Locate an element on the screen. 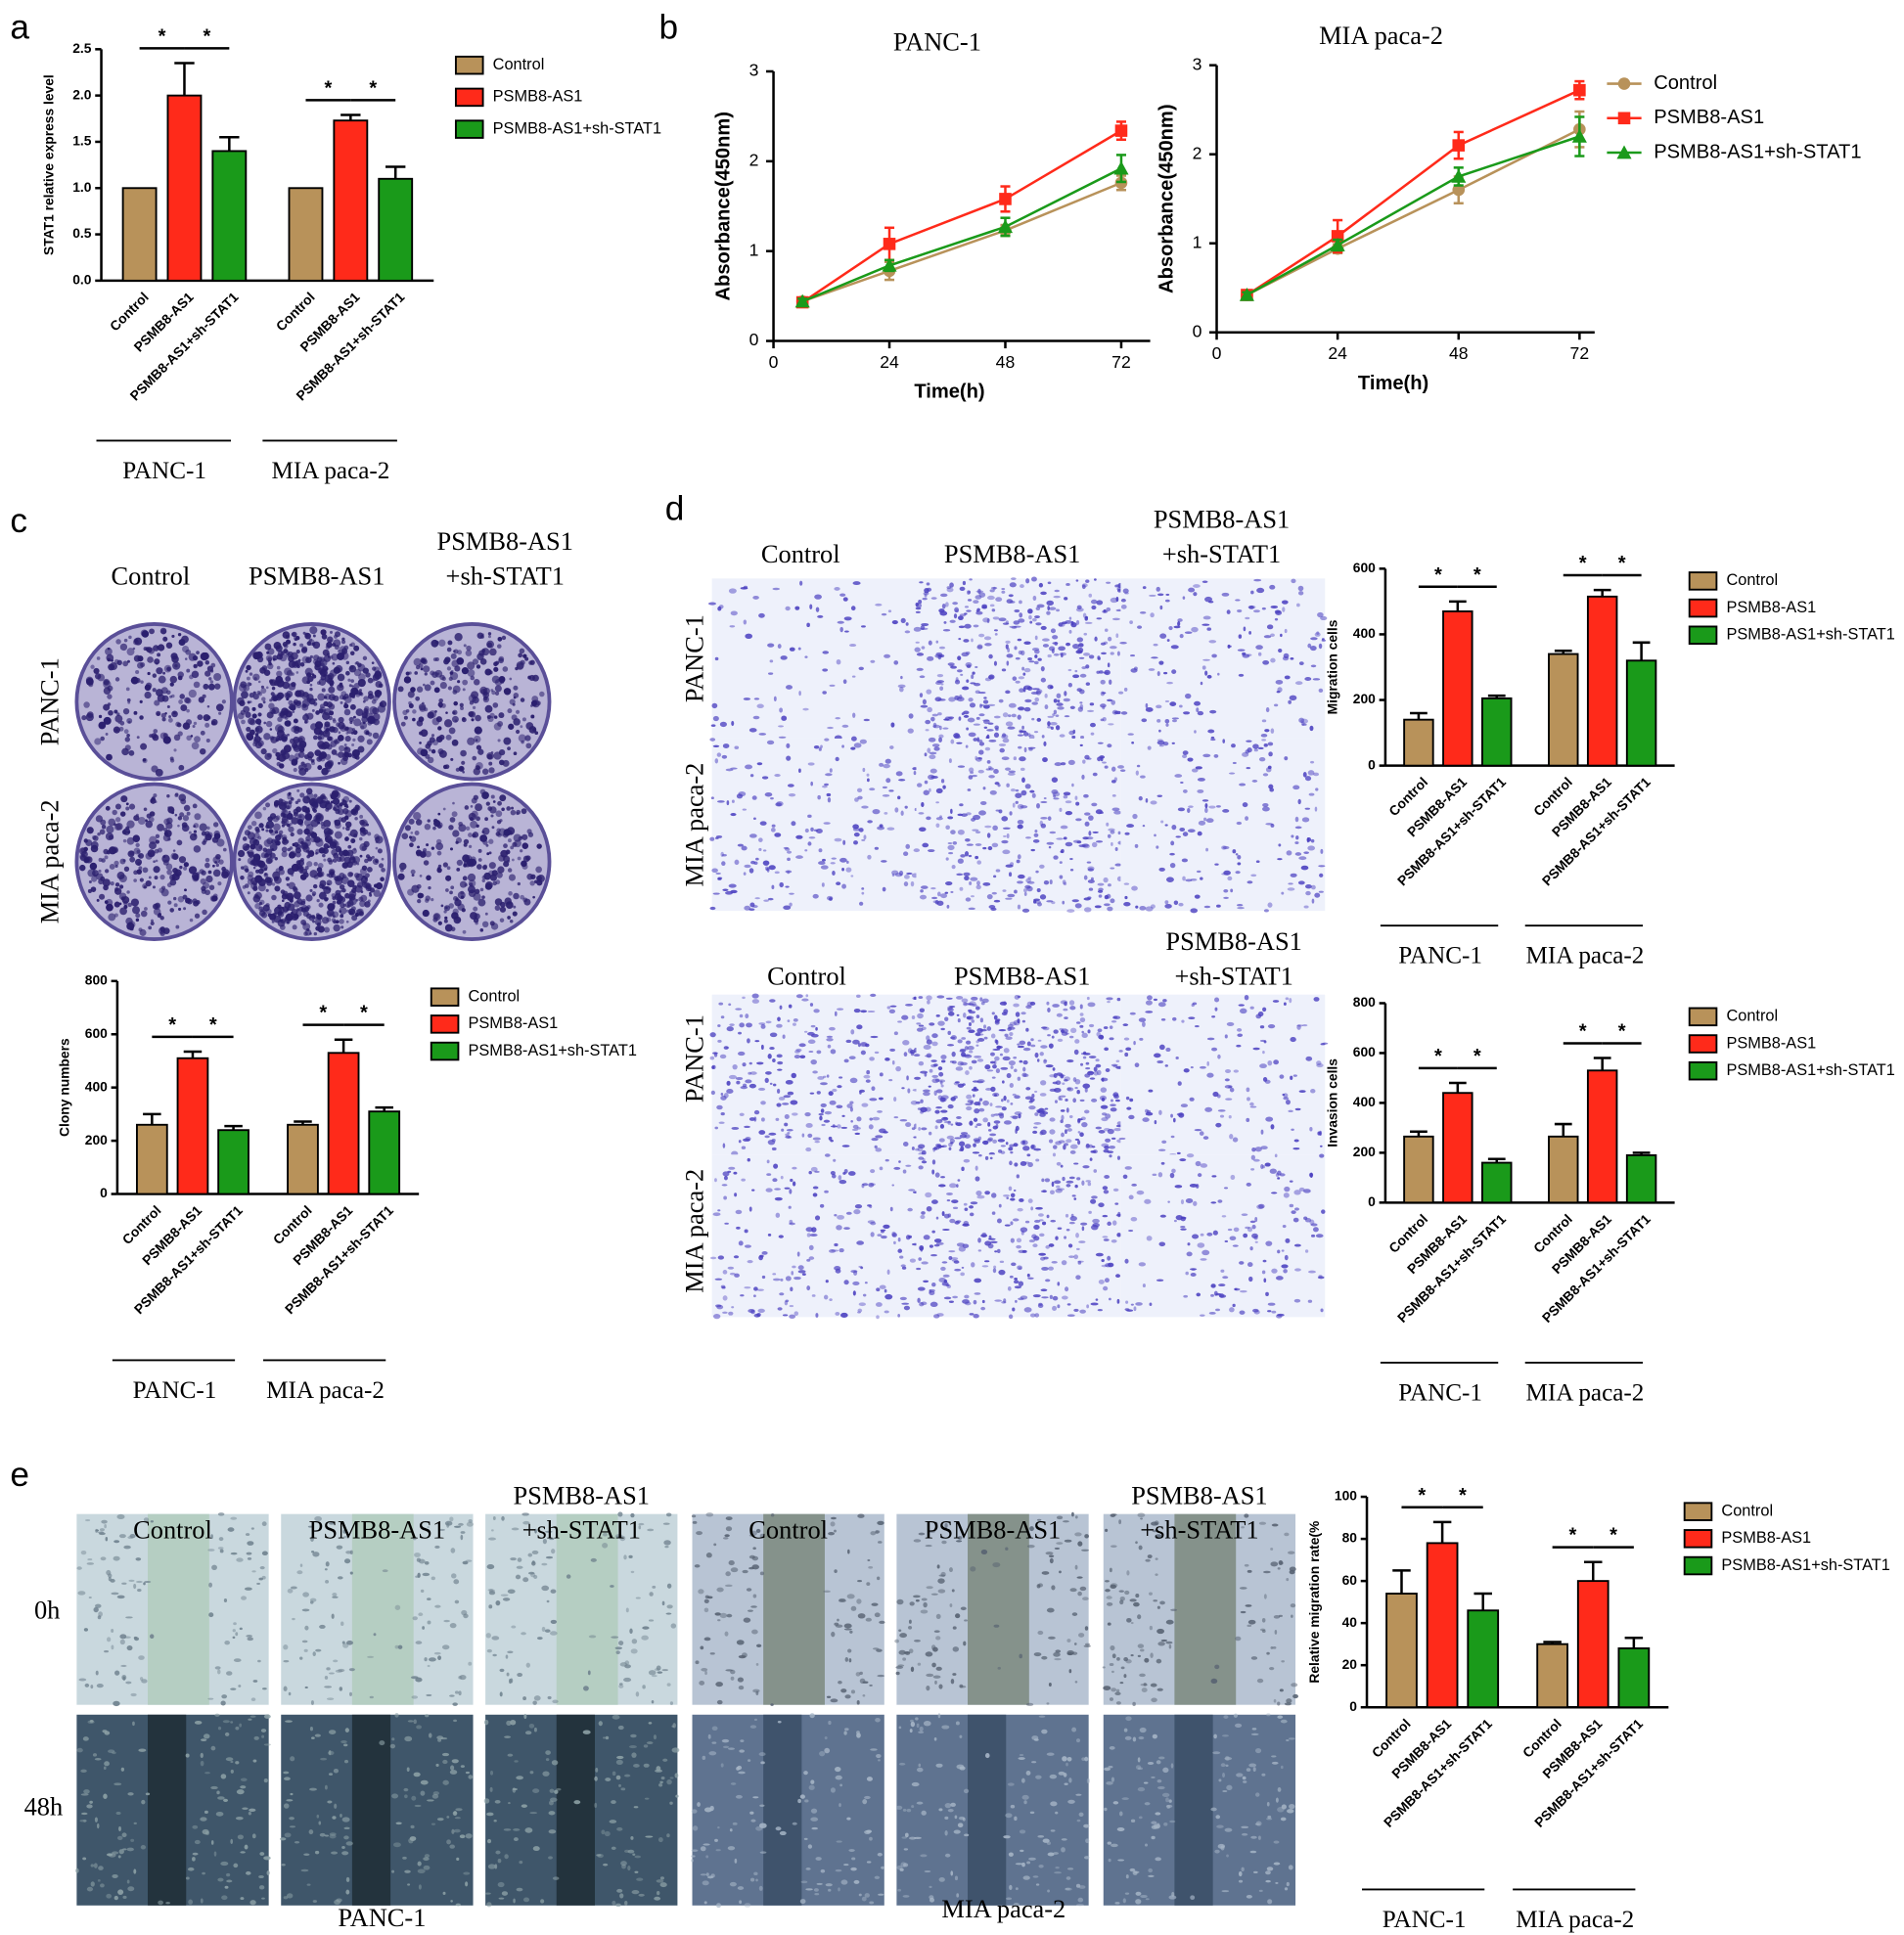  colony-plate is located at coordinates (154, 862).